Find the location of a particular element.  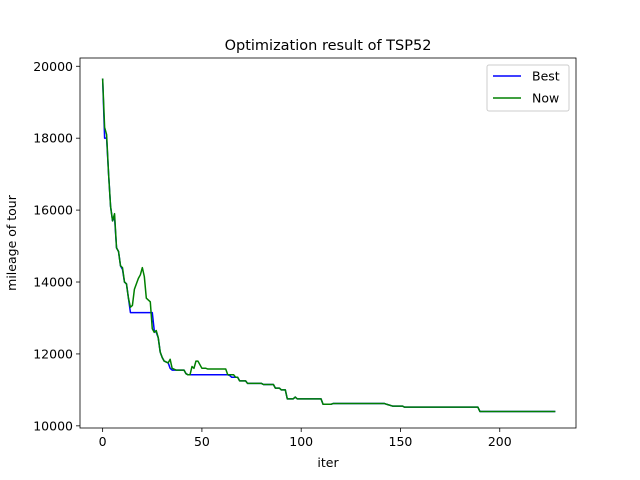

x-tick-label: 50 is located at coordinates (202, 441).